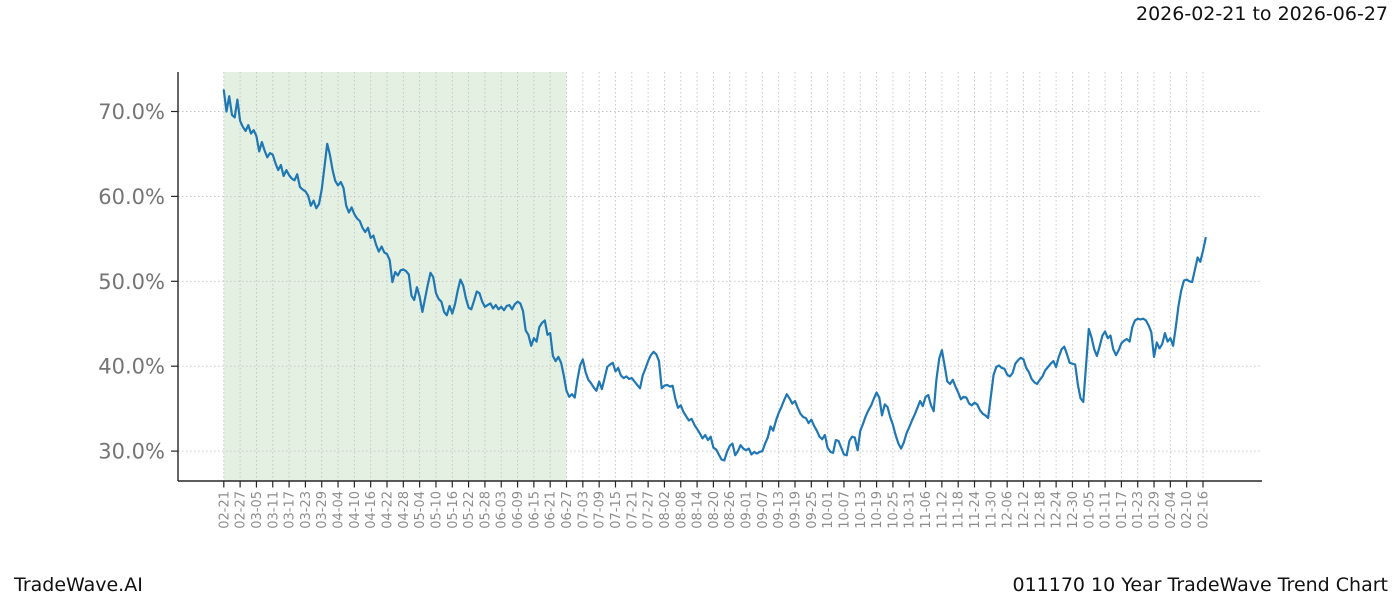  I want to click on x-tick-label: 08-20, so click(714, 510).